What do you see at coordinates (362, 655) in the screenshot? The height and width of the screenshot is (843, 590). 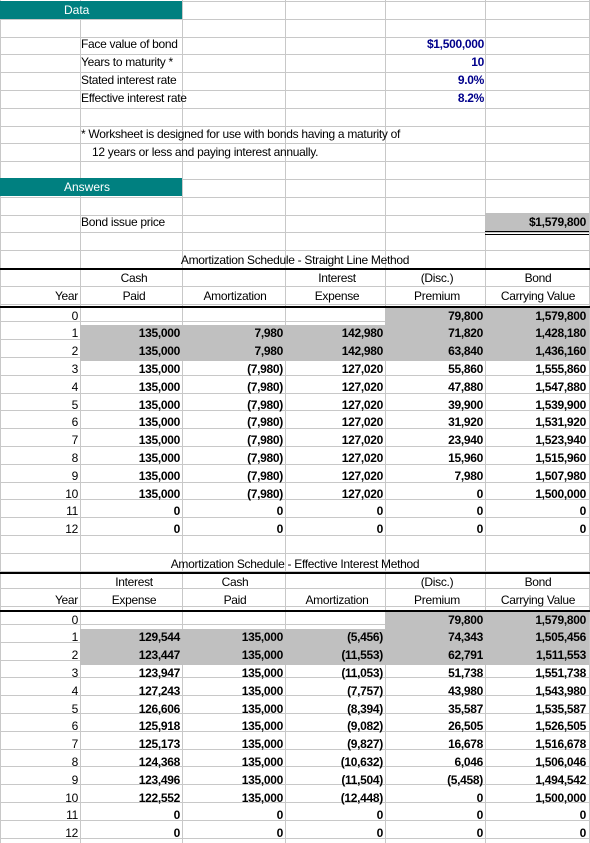 I see `ei-value-cell: (11,553)` at bounding box center [362, 655].